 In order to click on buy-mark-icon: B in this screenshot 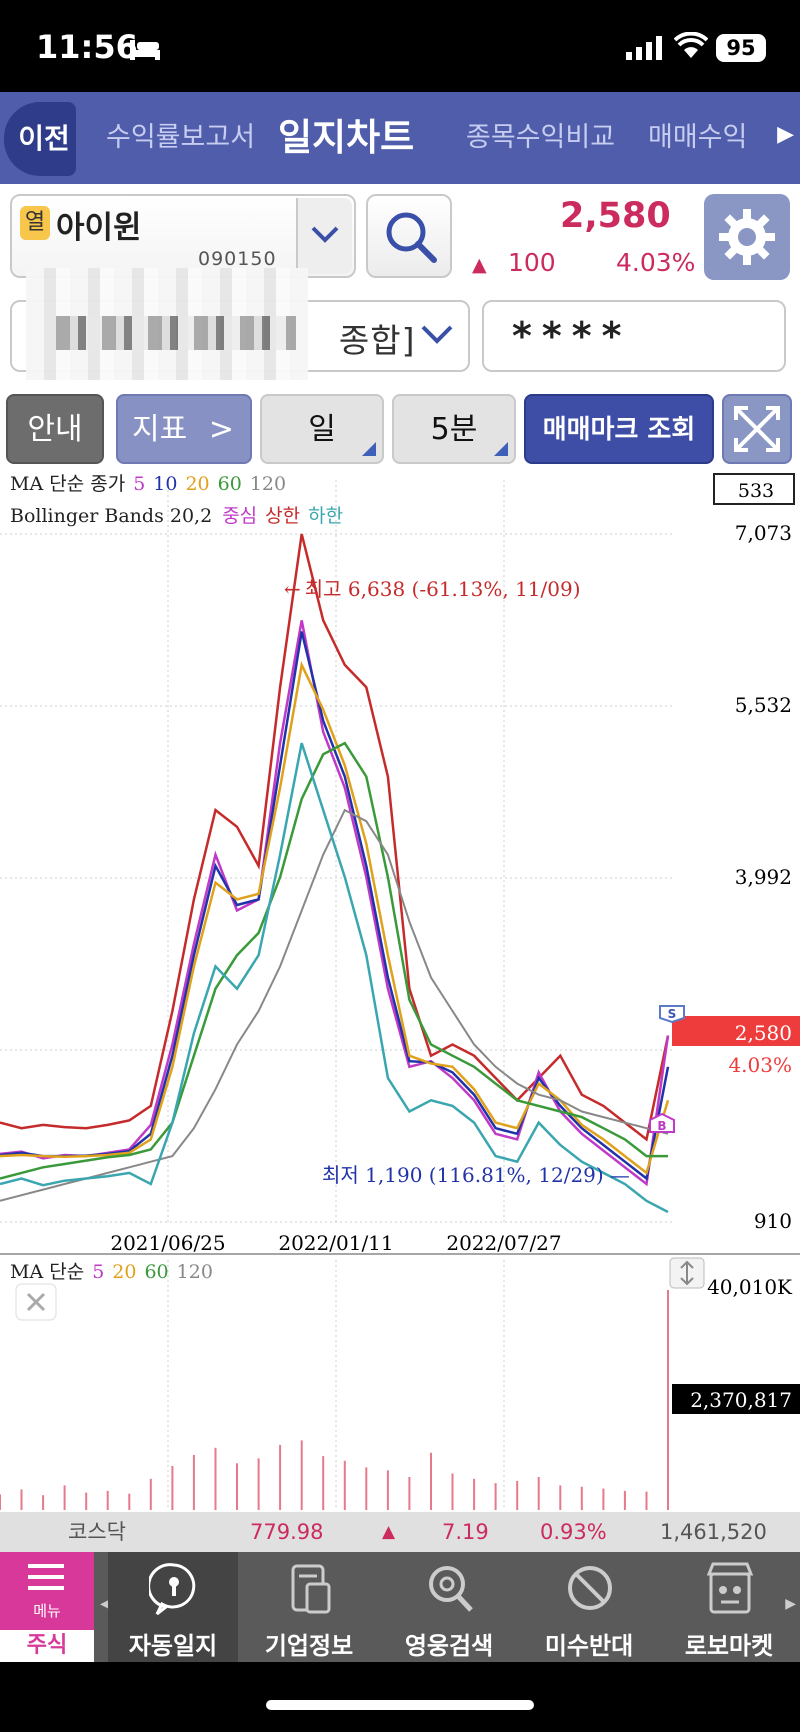, I will do `click(662, 1122)`.